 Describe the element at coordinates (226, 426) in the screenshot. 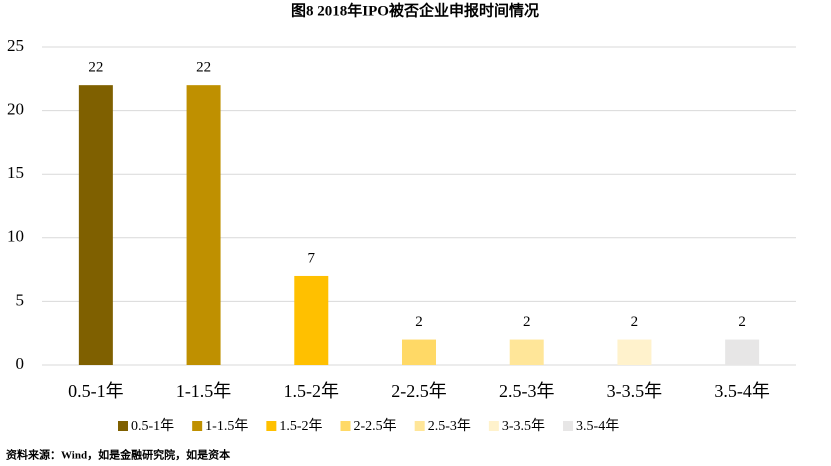

I see `legend-label: 1-1.5年` at that location.